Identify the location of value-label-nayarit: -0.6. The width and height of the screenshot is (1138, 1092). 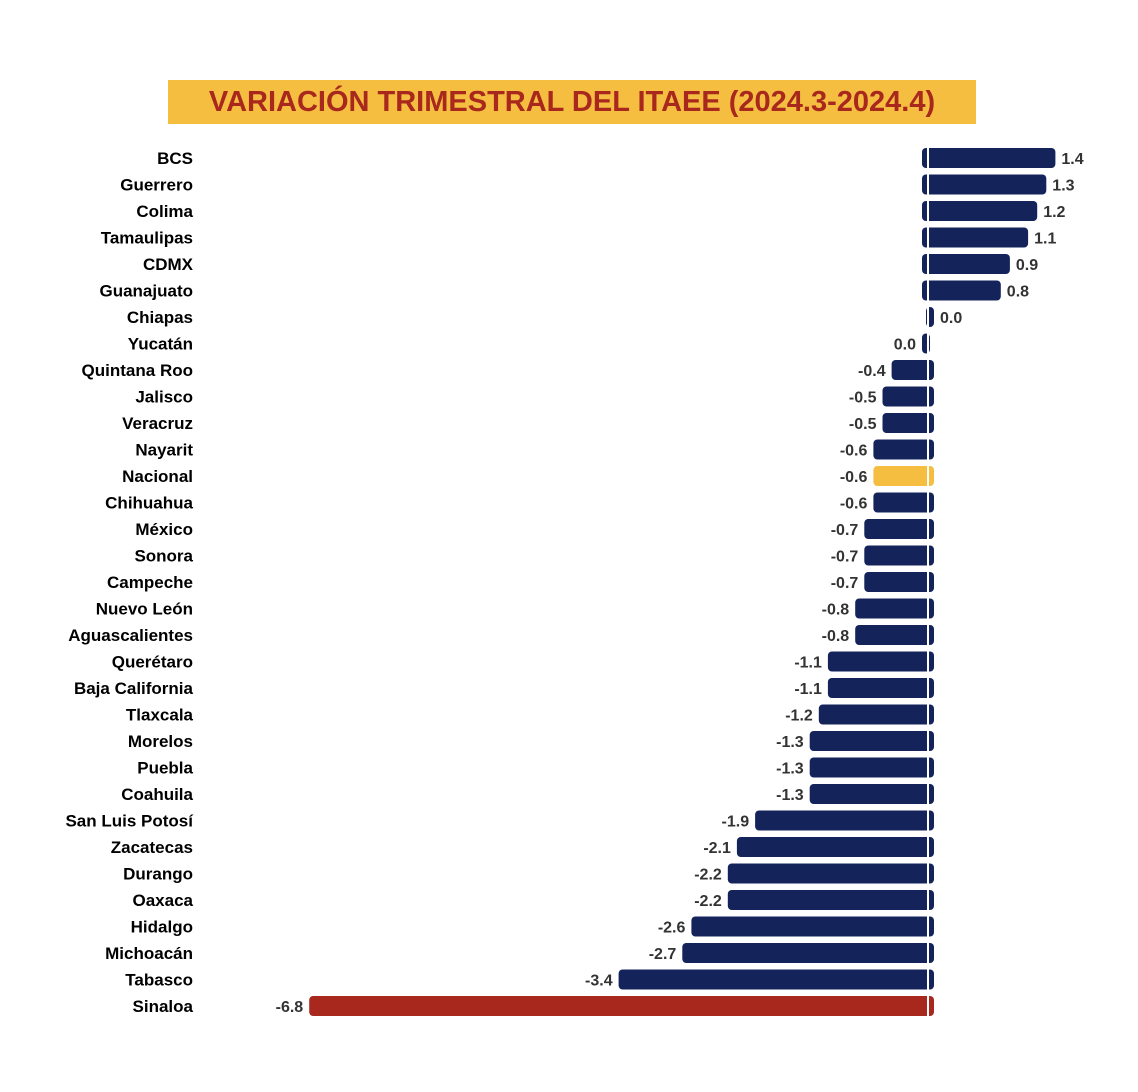
(854, 451).